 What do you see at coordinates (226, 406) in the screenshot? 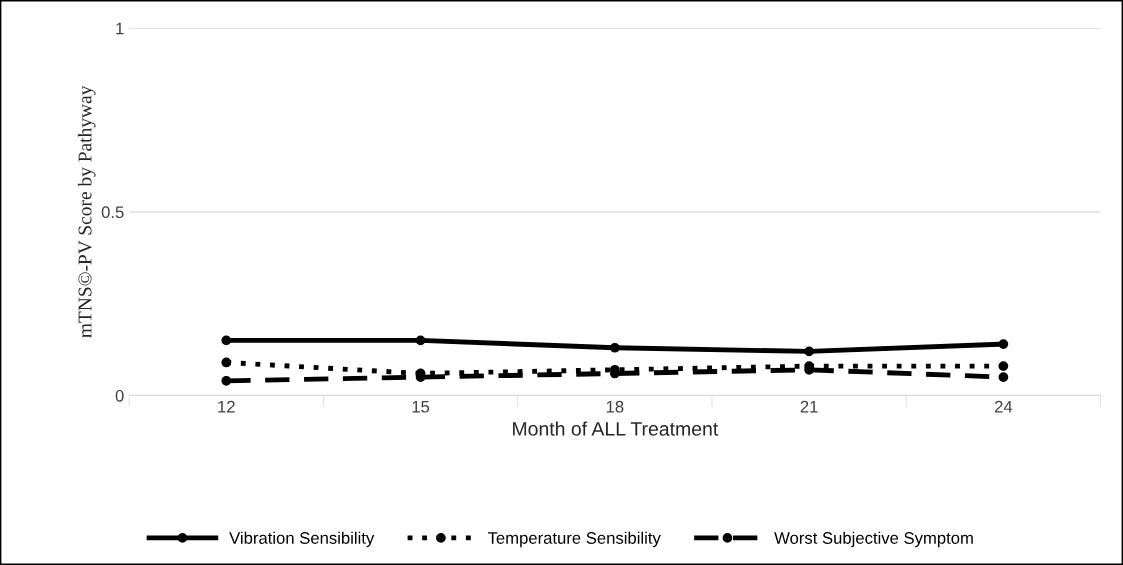
I see `x-tick-label: 12` at bounding box center [226, 406].